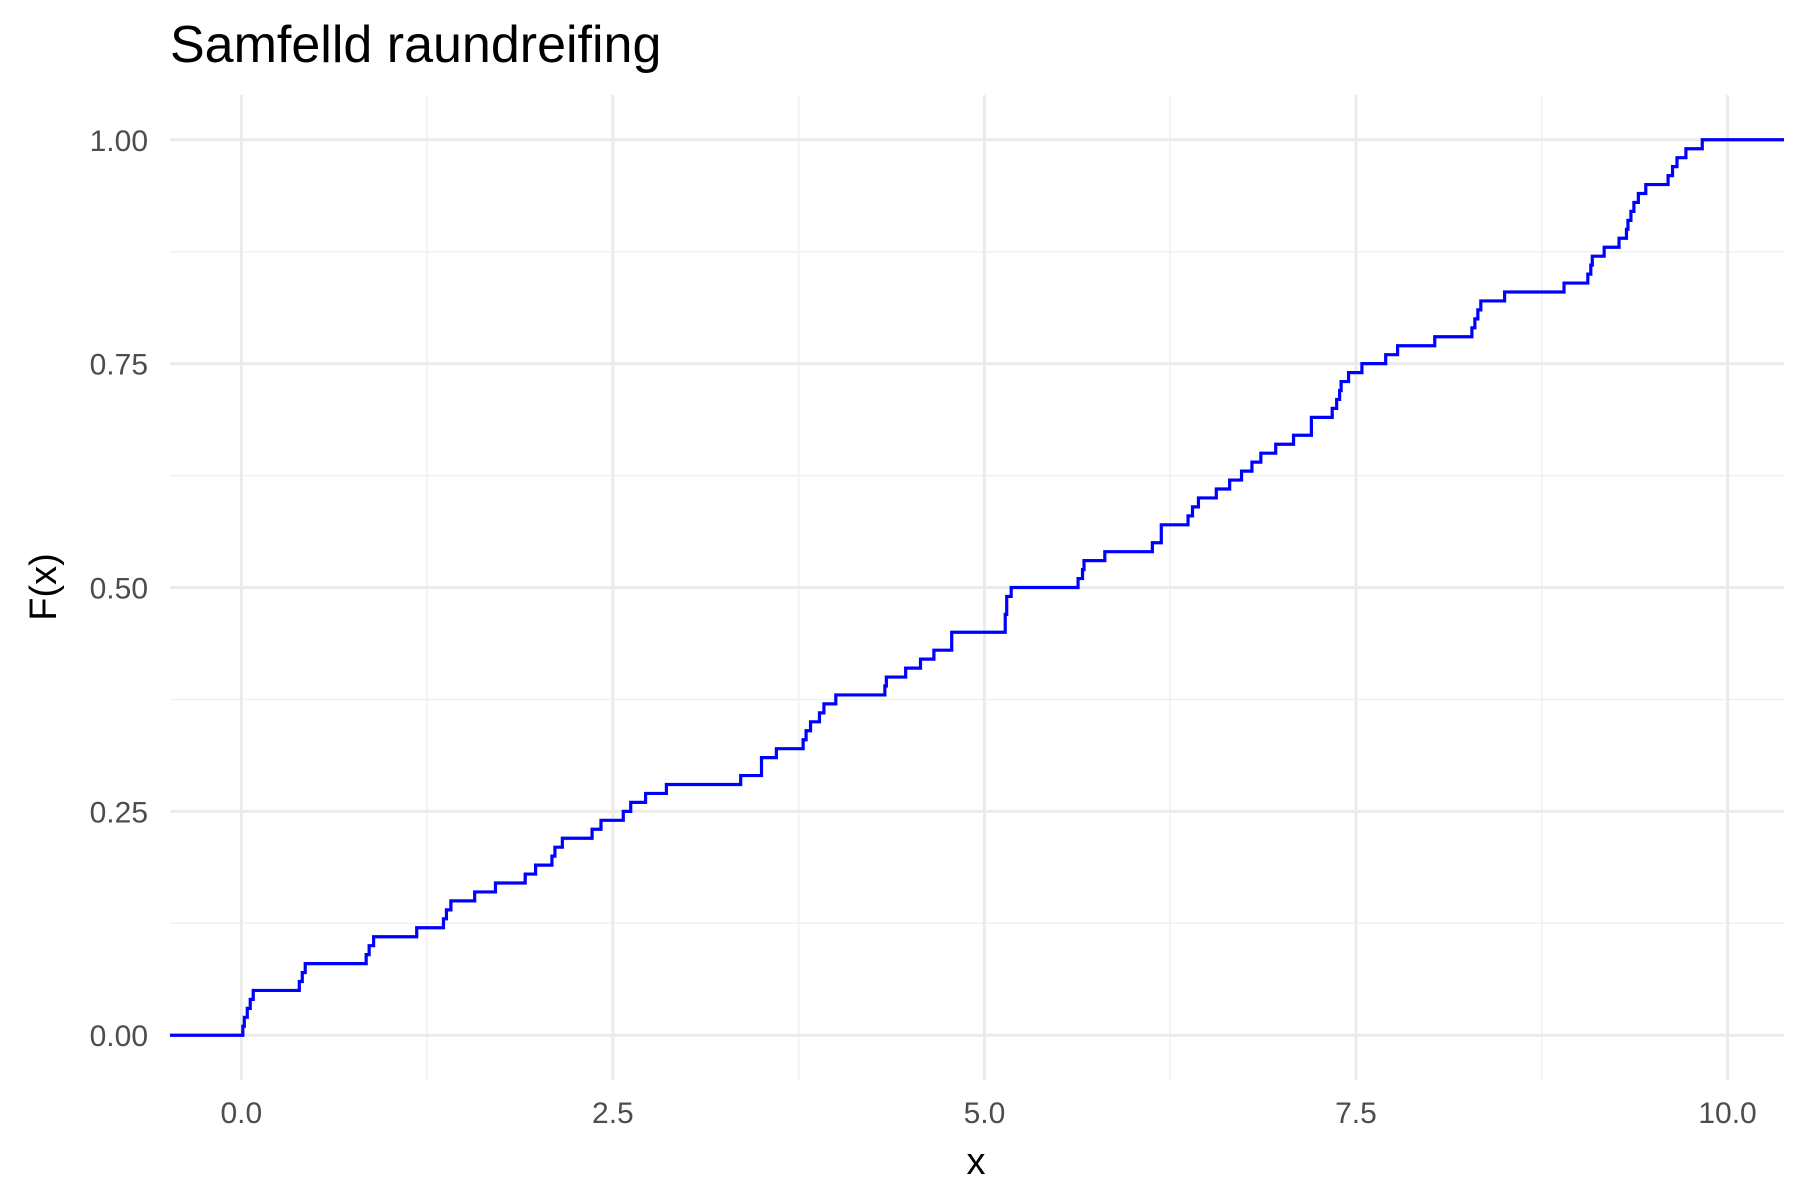 This screenshot has height=1200, width=1800. Describe the element at coordinates (976, 1162) in the screenshot. I see `x-axis-title: x` at that location.